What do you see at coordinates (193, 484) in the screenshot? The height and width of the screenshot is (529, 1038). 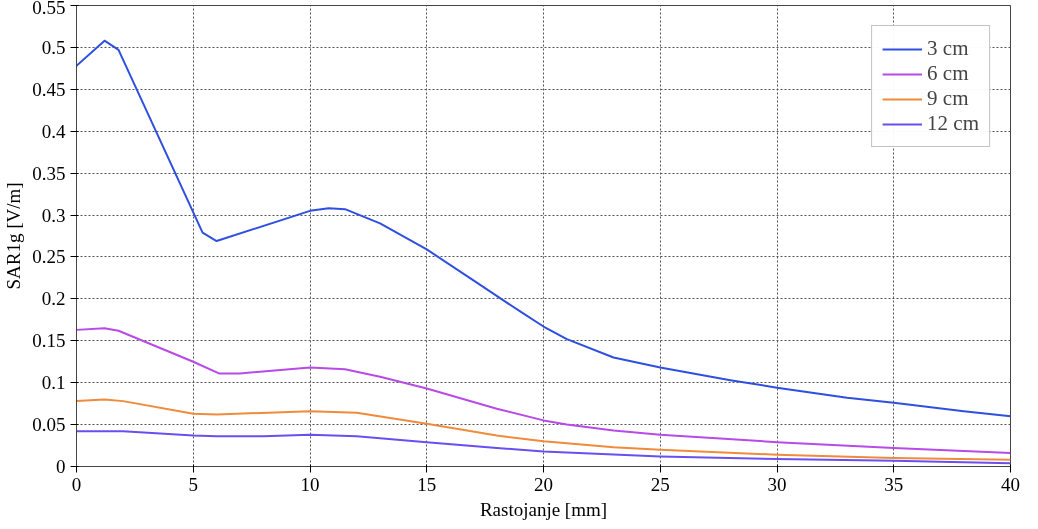 I see `x-tick-label: 5` at bounding box center [193, 484].